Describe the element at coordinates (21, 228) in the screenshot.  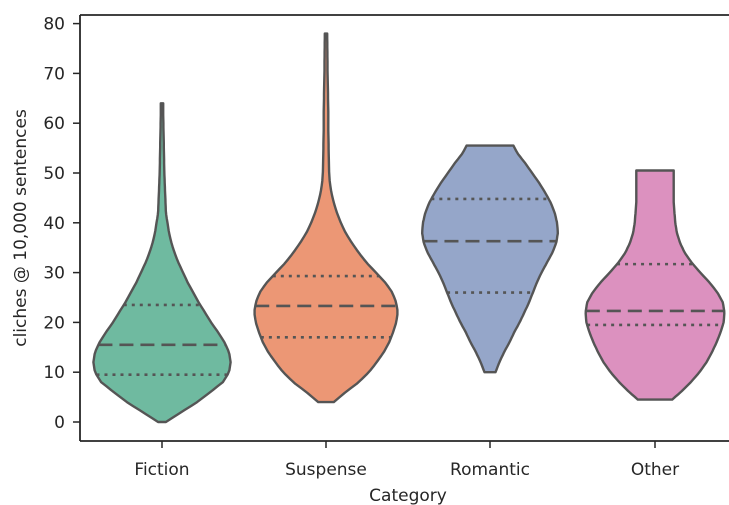
I see `y-axis-label: cliches @ 10,000 sentences` at that location.